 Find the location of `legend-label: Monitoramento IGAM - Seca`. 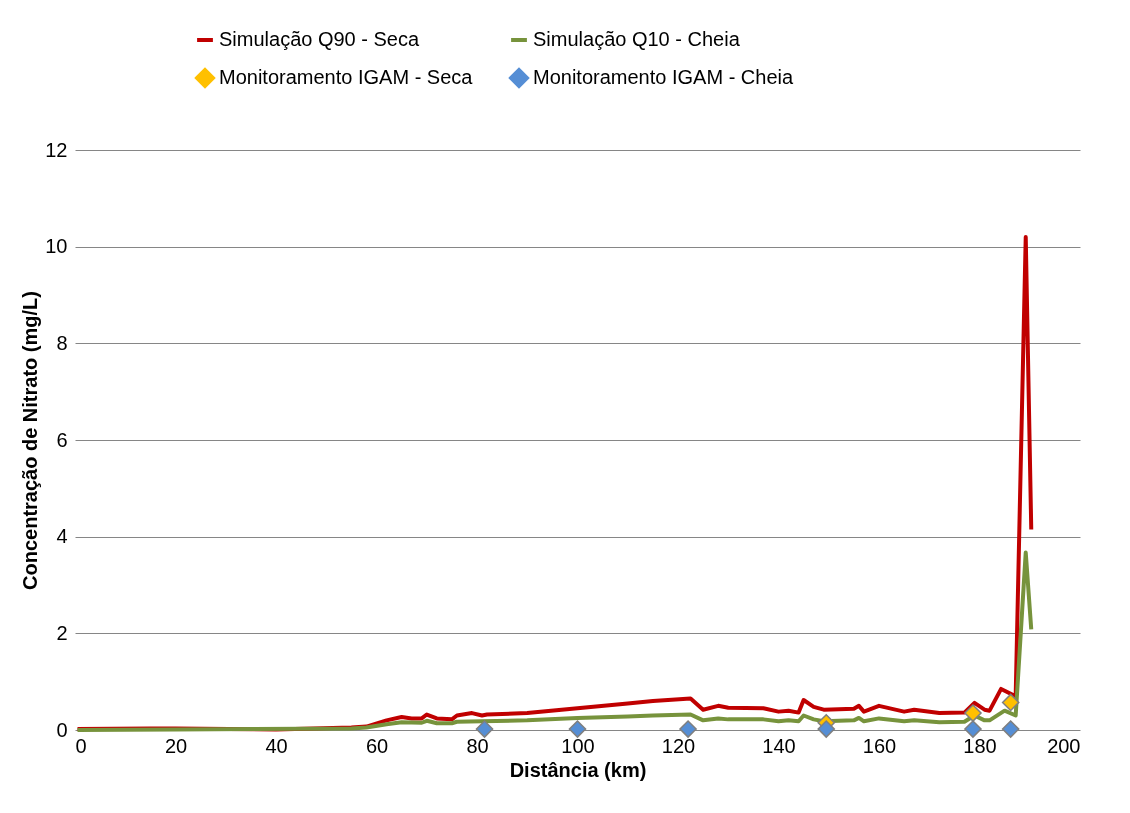

legend-label: Monitoramento IGAM - Seca is located at coordinates (346, 77).